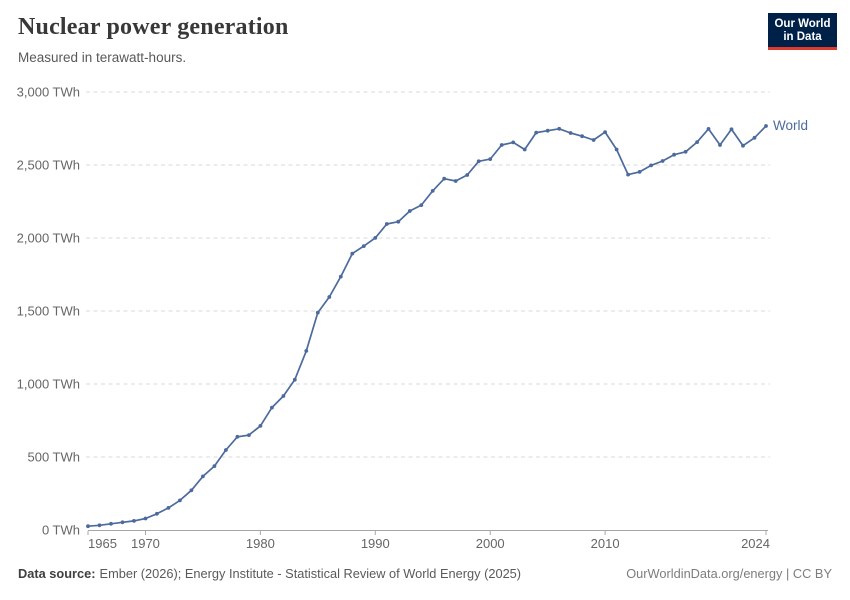 The image size is (850, 600). I want to click on owid-logo-line2: in Data, so click(802, 37).